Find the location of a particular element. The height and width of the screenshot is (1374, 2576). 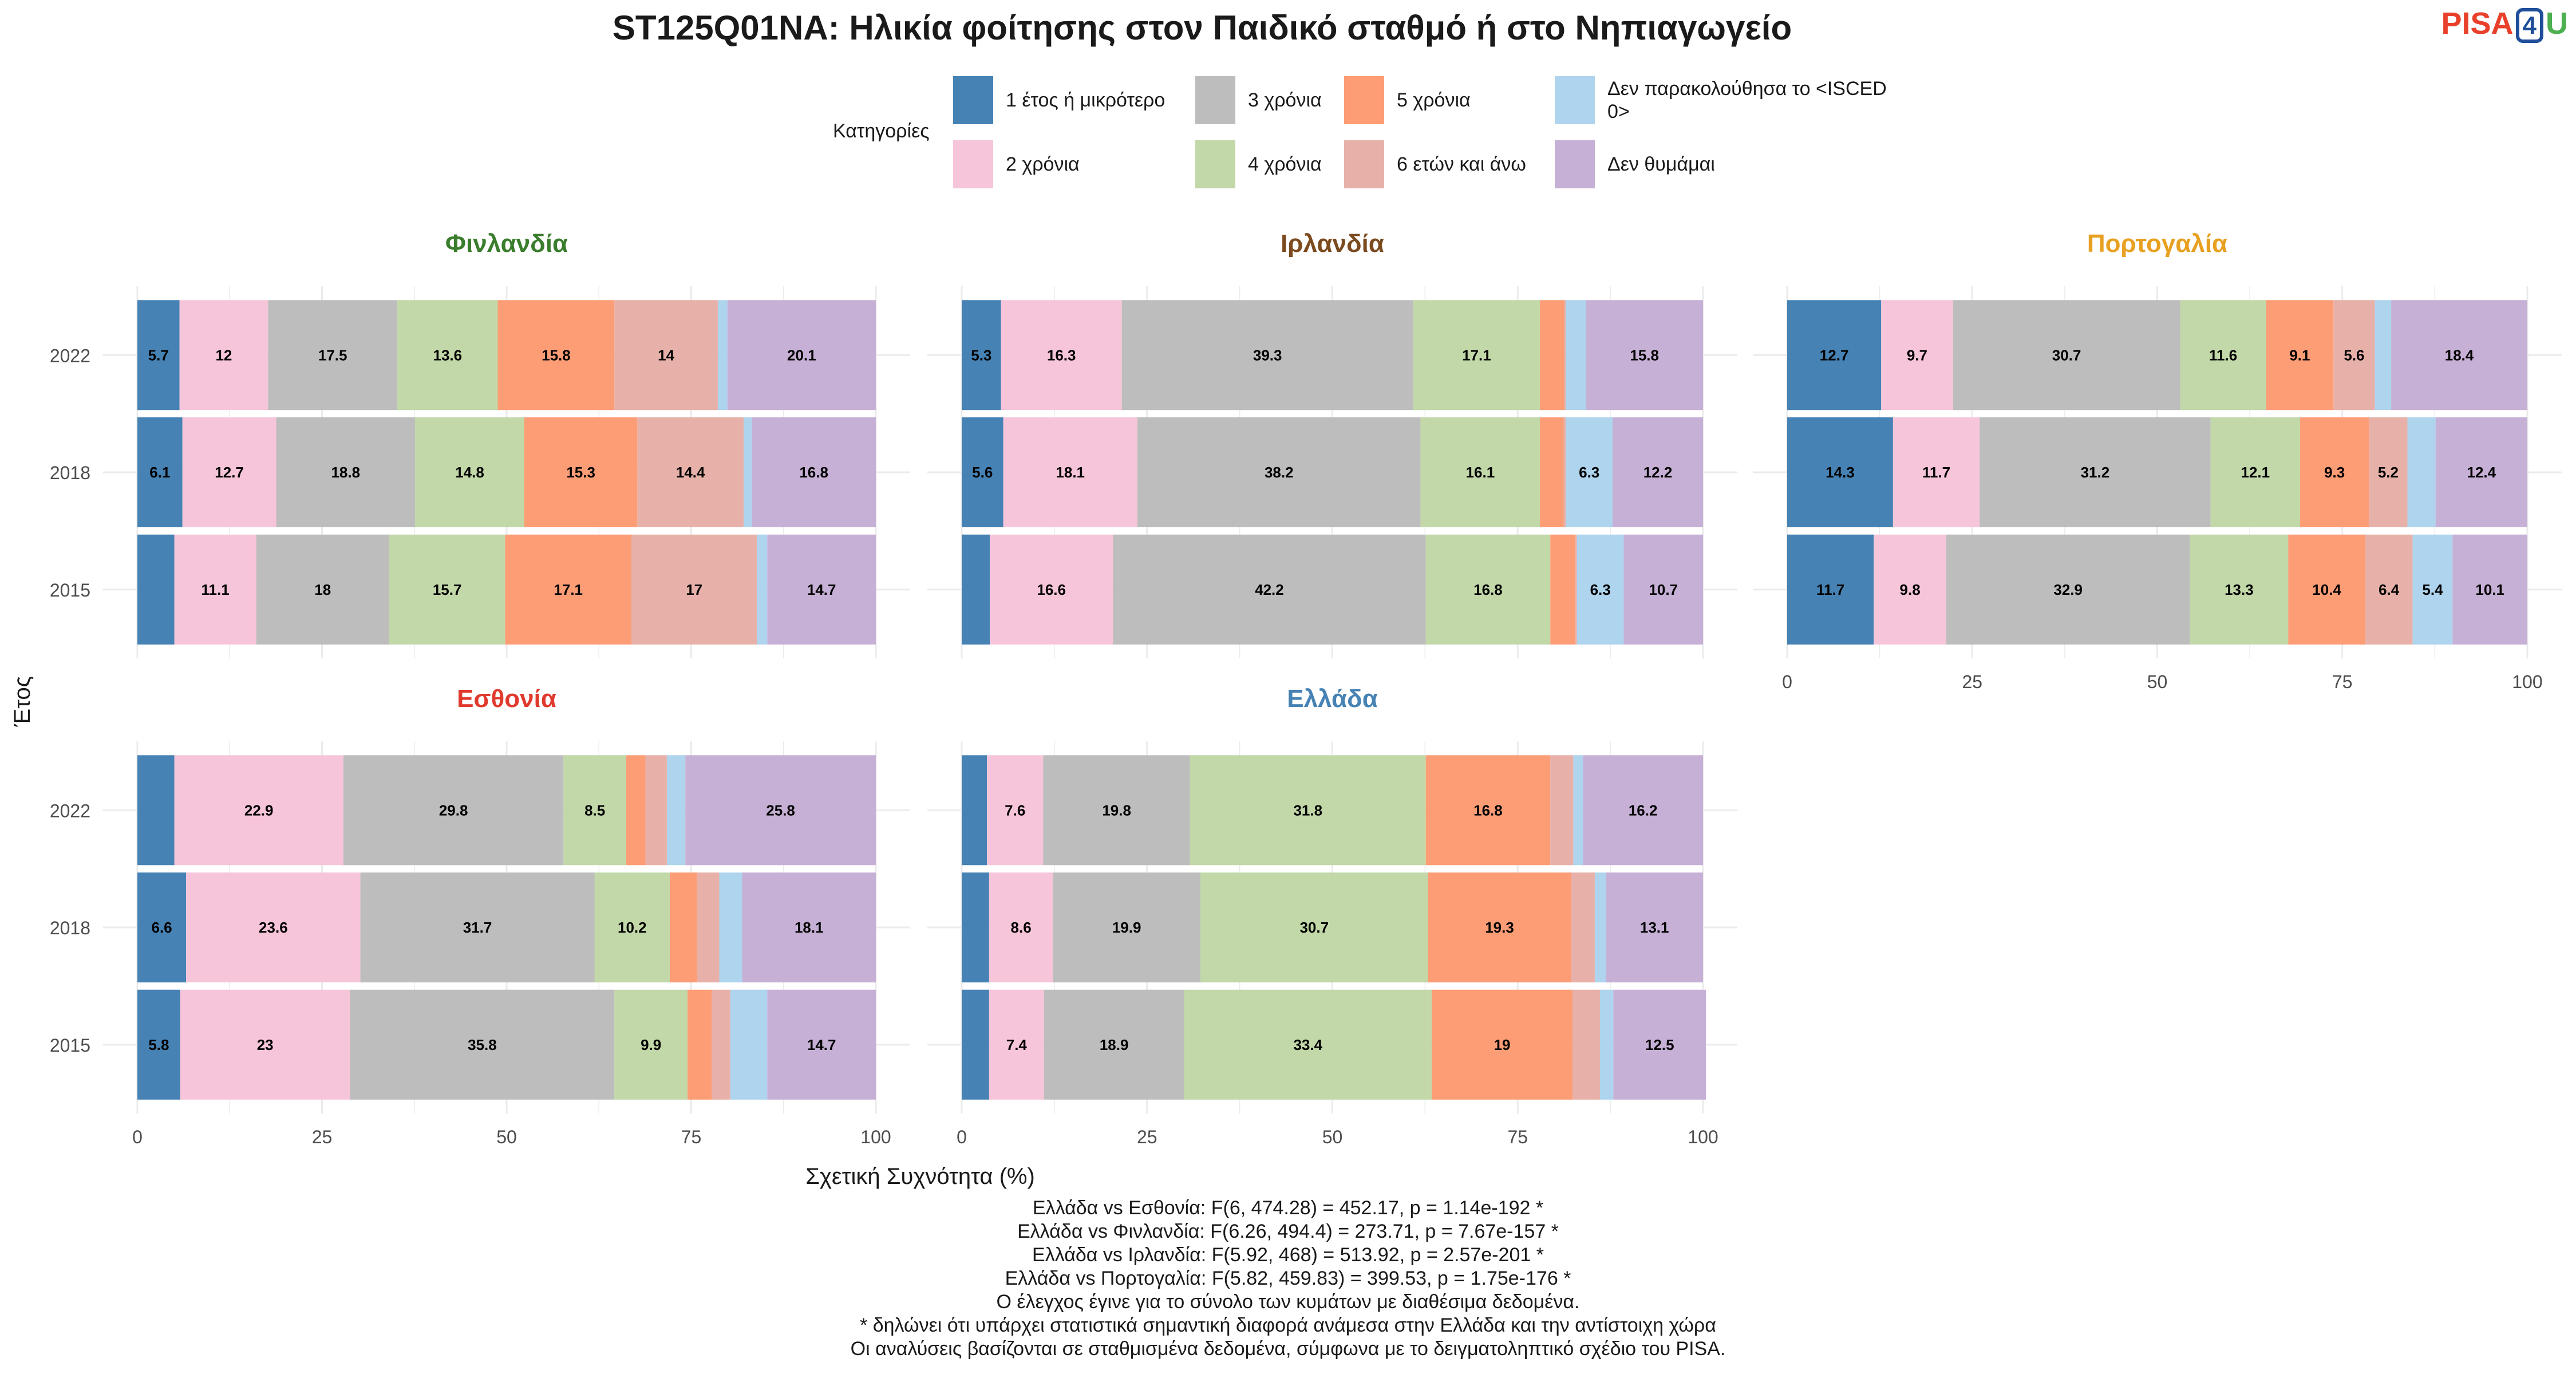

bar-data-label: 12 is located at coordinates (223, 355).